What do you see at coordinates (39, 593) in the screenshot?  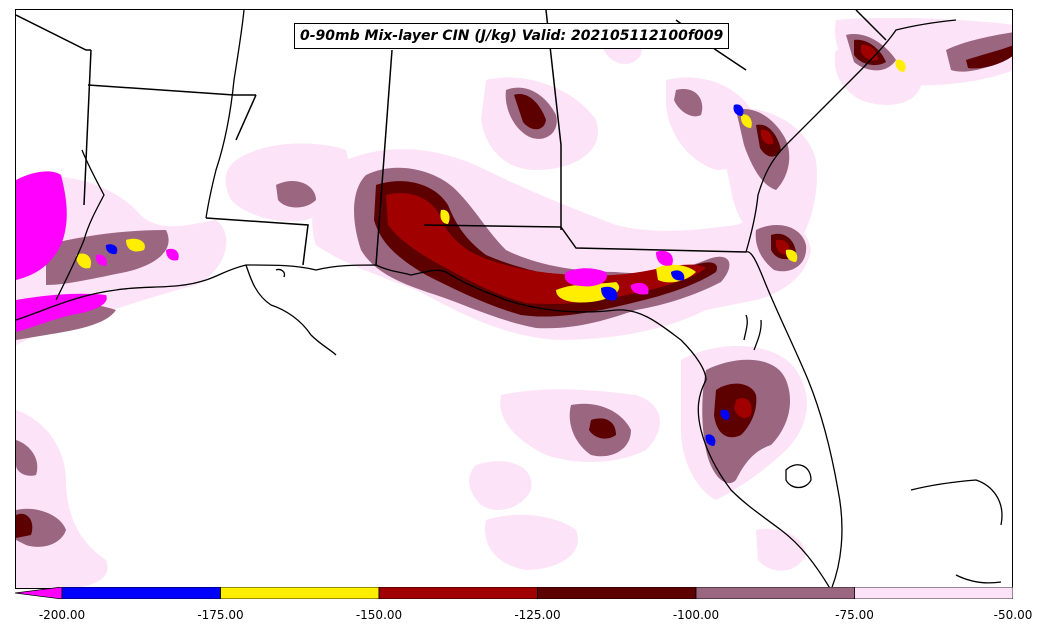 I see `colorbar-under-triangle` at bounding box center [39, 593].